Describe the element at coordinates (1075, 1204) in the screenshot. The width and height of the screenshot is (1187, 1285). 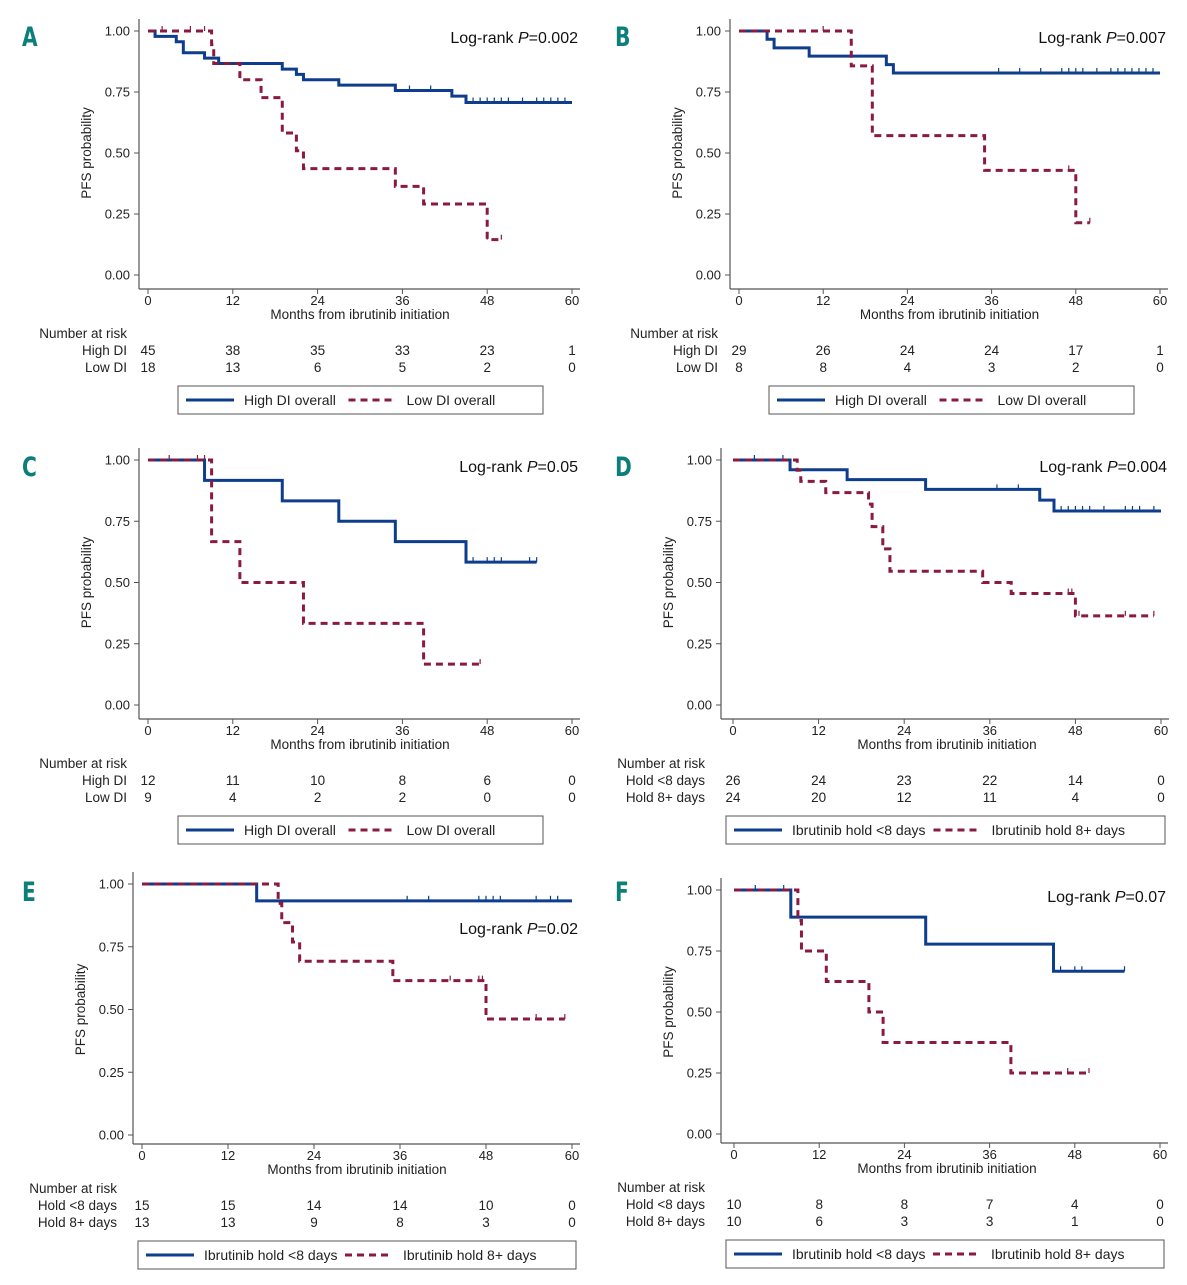
I see `risk-value: 4` at that location.